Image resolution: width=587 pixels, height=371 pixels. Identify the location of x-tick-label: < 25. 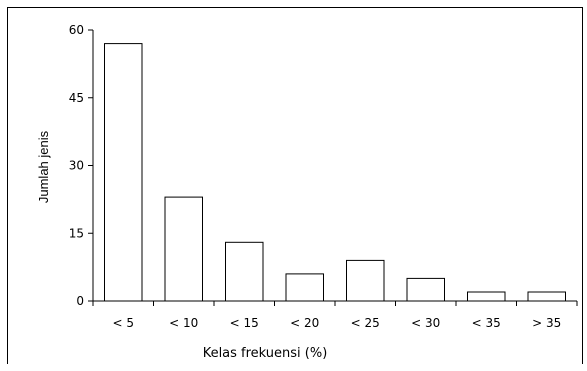
(365, 323).